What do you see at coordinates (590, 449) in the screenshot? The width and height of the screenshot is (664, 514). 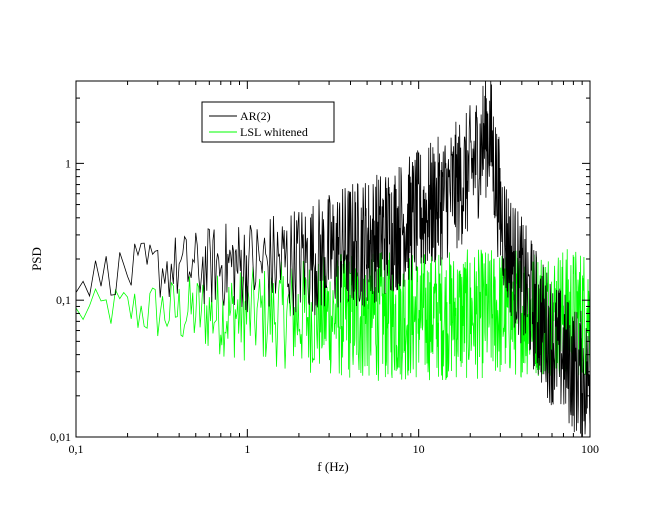 I see `x-tick-label: 100` at bounding box center [590, 449].